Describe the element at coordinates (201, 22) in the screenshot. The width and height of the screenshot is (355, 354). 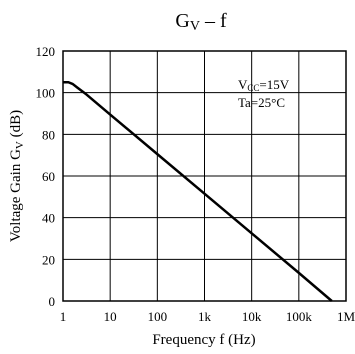
I see `chart-title: GV – f` at that location.